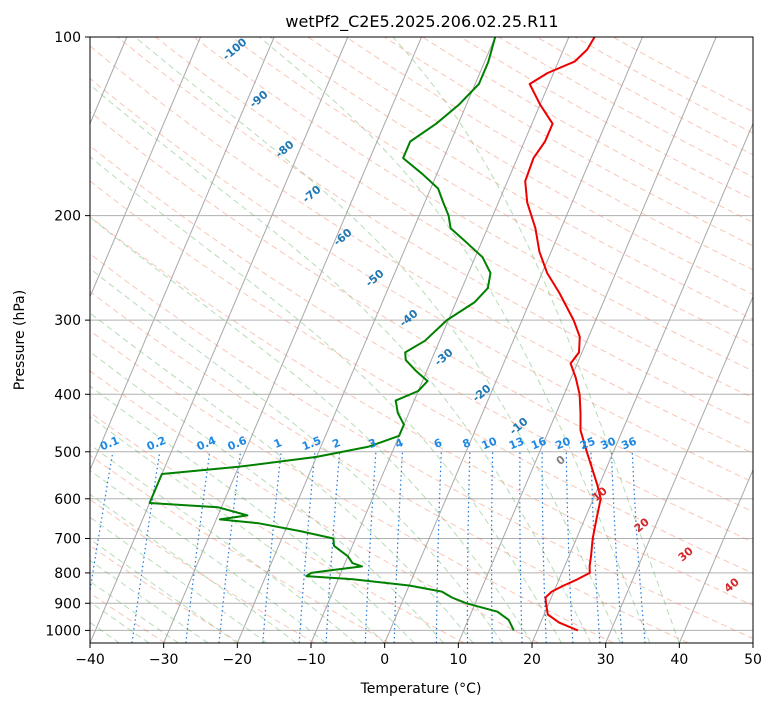 The image size is (775, 708). Describe the element at coordinates (336, 443) in the screenshot. I see `mixing-ratio-label: 2` at that location.